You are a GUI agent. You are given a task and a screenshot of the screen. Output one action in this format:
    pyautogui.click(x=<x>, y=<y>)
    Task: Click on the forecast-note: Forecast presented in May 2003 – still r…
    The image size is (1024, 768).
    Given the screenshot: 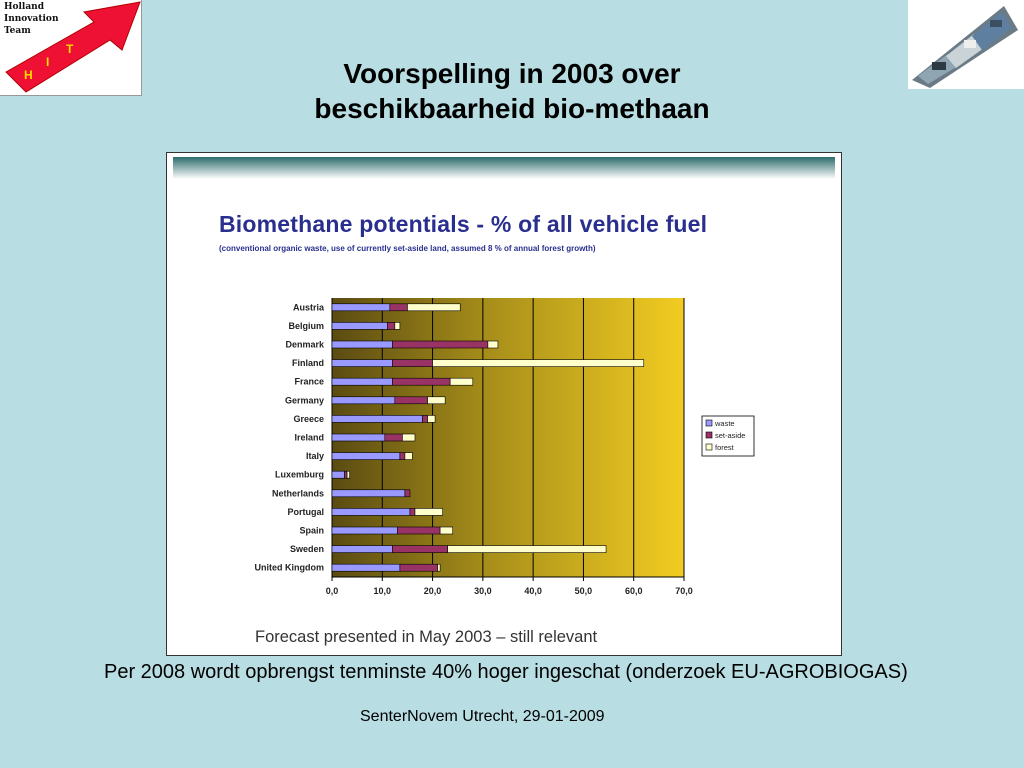 What is the action you would take?
    pyautogui.click(x=426, y=637)
    